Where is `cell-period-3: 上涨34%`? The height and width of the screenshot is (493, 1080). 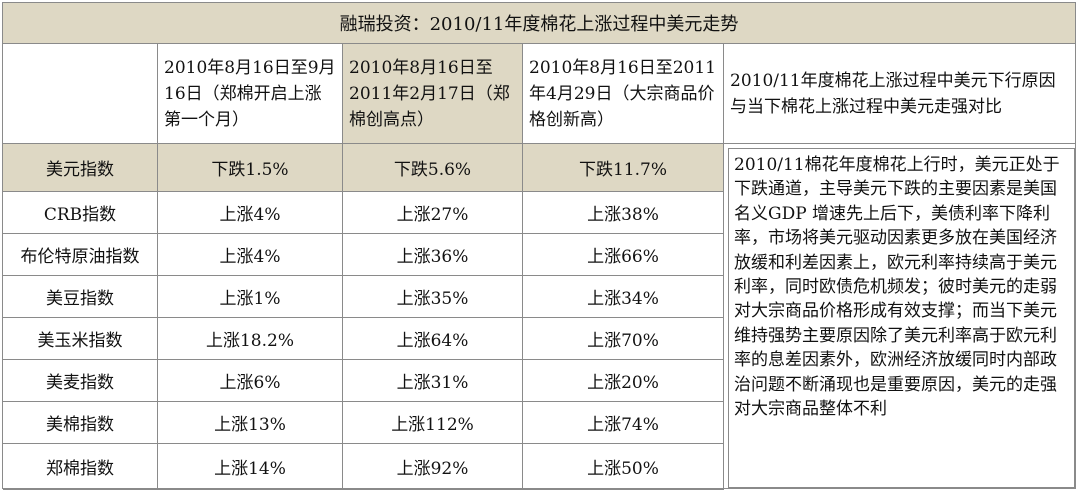 cell-period-3: 上涨34% is located at coordinates (623, 297).